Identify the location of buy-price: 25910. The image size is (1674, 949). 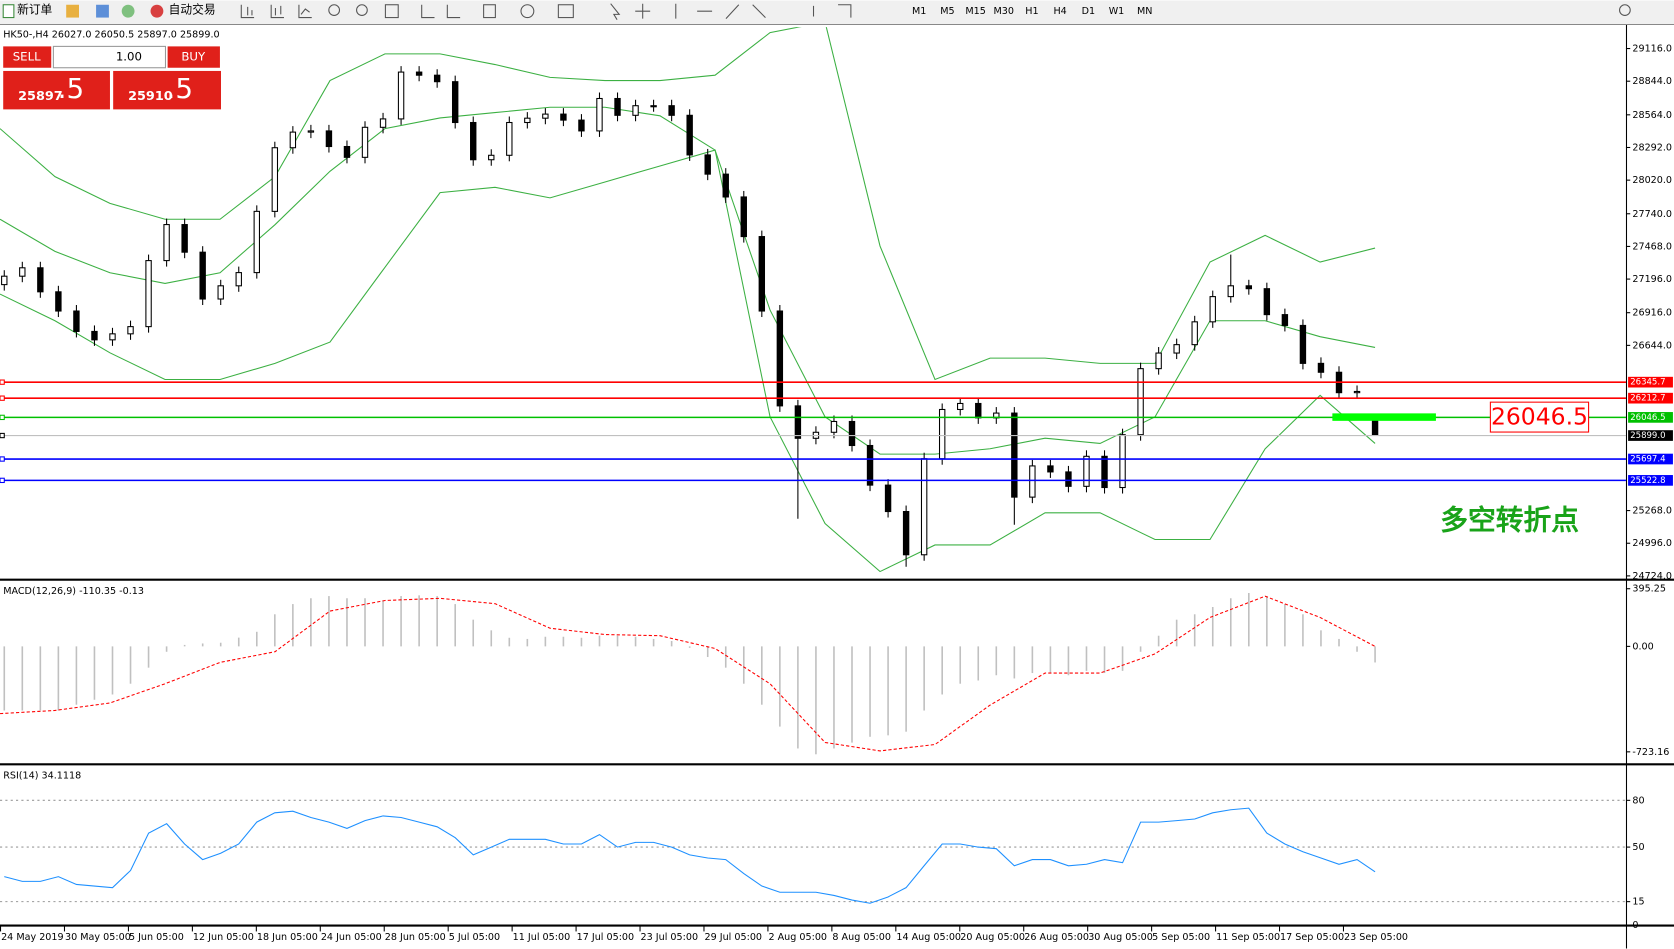
(150, 96).